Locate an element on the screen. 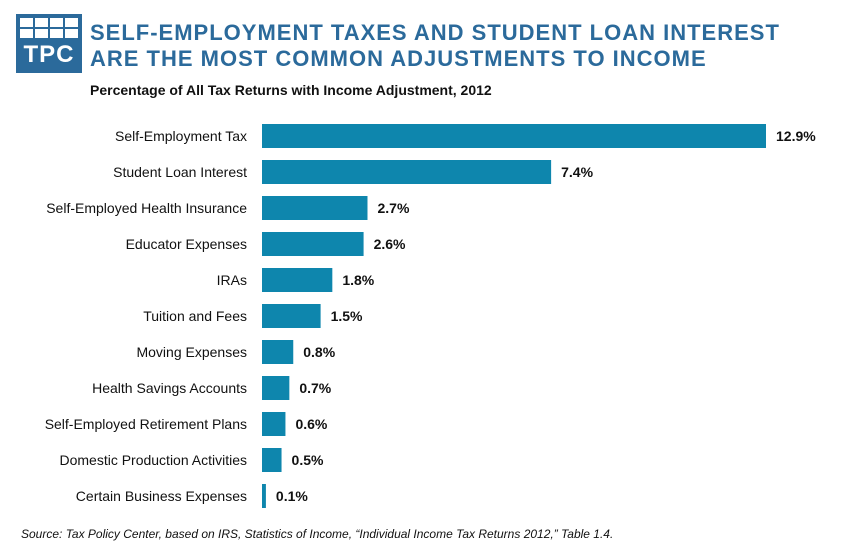  category-label: Self-Employment Tax is located at coordinates (181, 136).